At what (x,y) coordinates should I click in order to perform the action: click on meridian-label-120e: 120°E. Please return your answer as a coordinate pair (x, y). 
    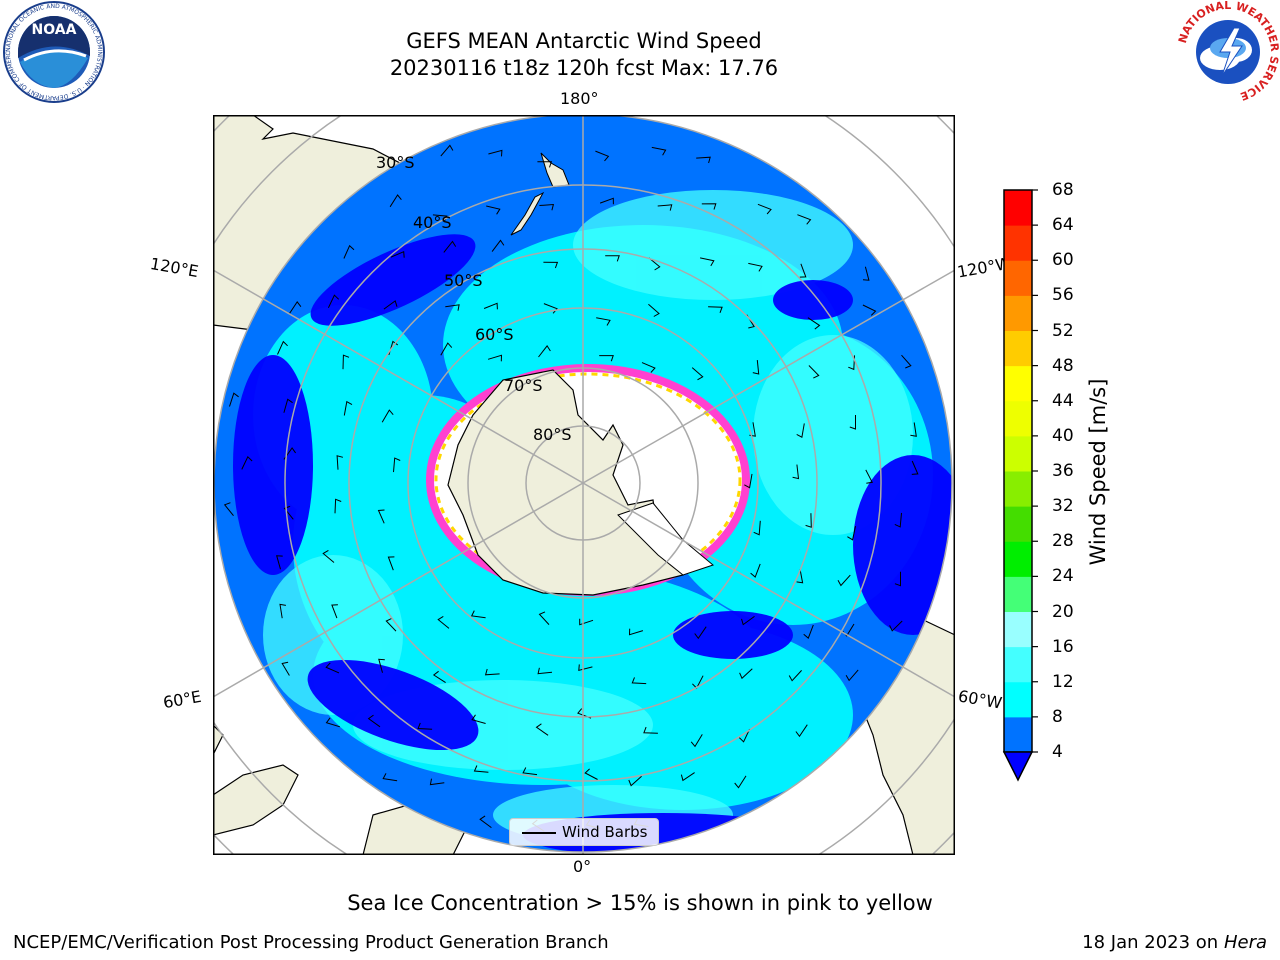
    Looking at the image, I should click on (174, 267).